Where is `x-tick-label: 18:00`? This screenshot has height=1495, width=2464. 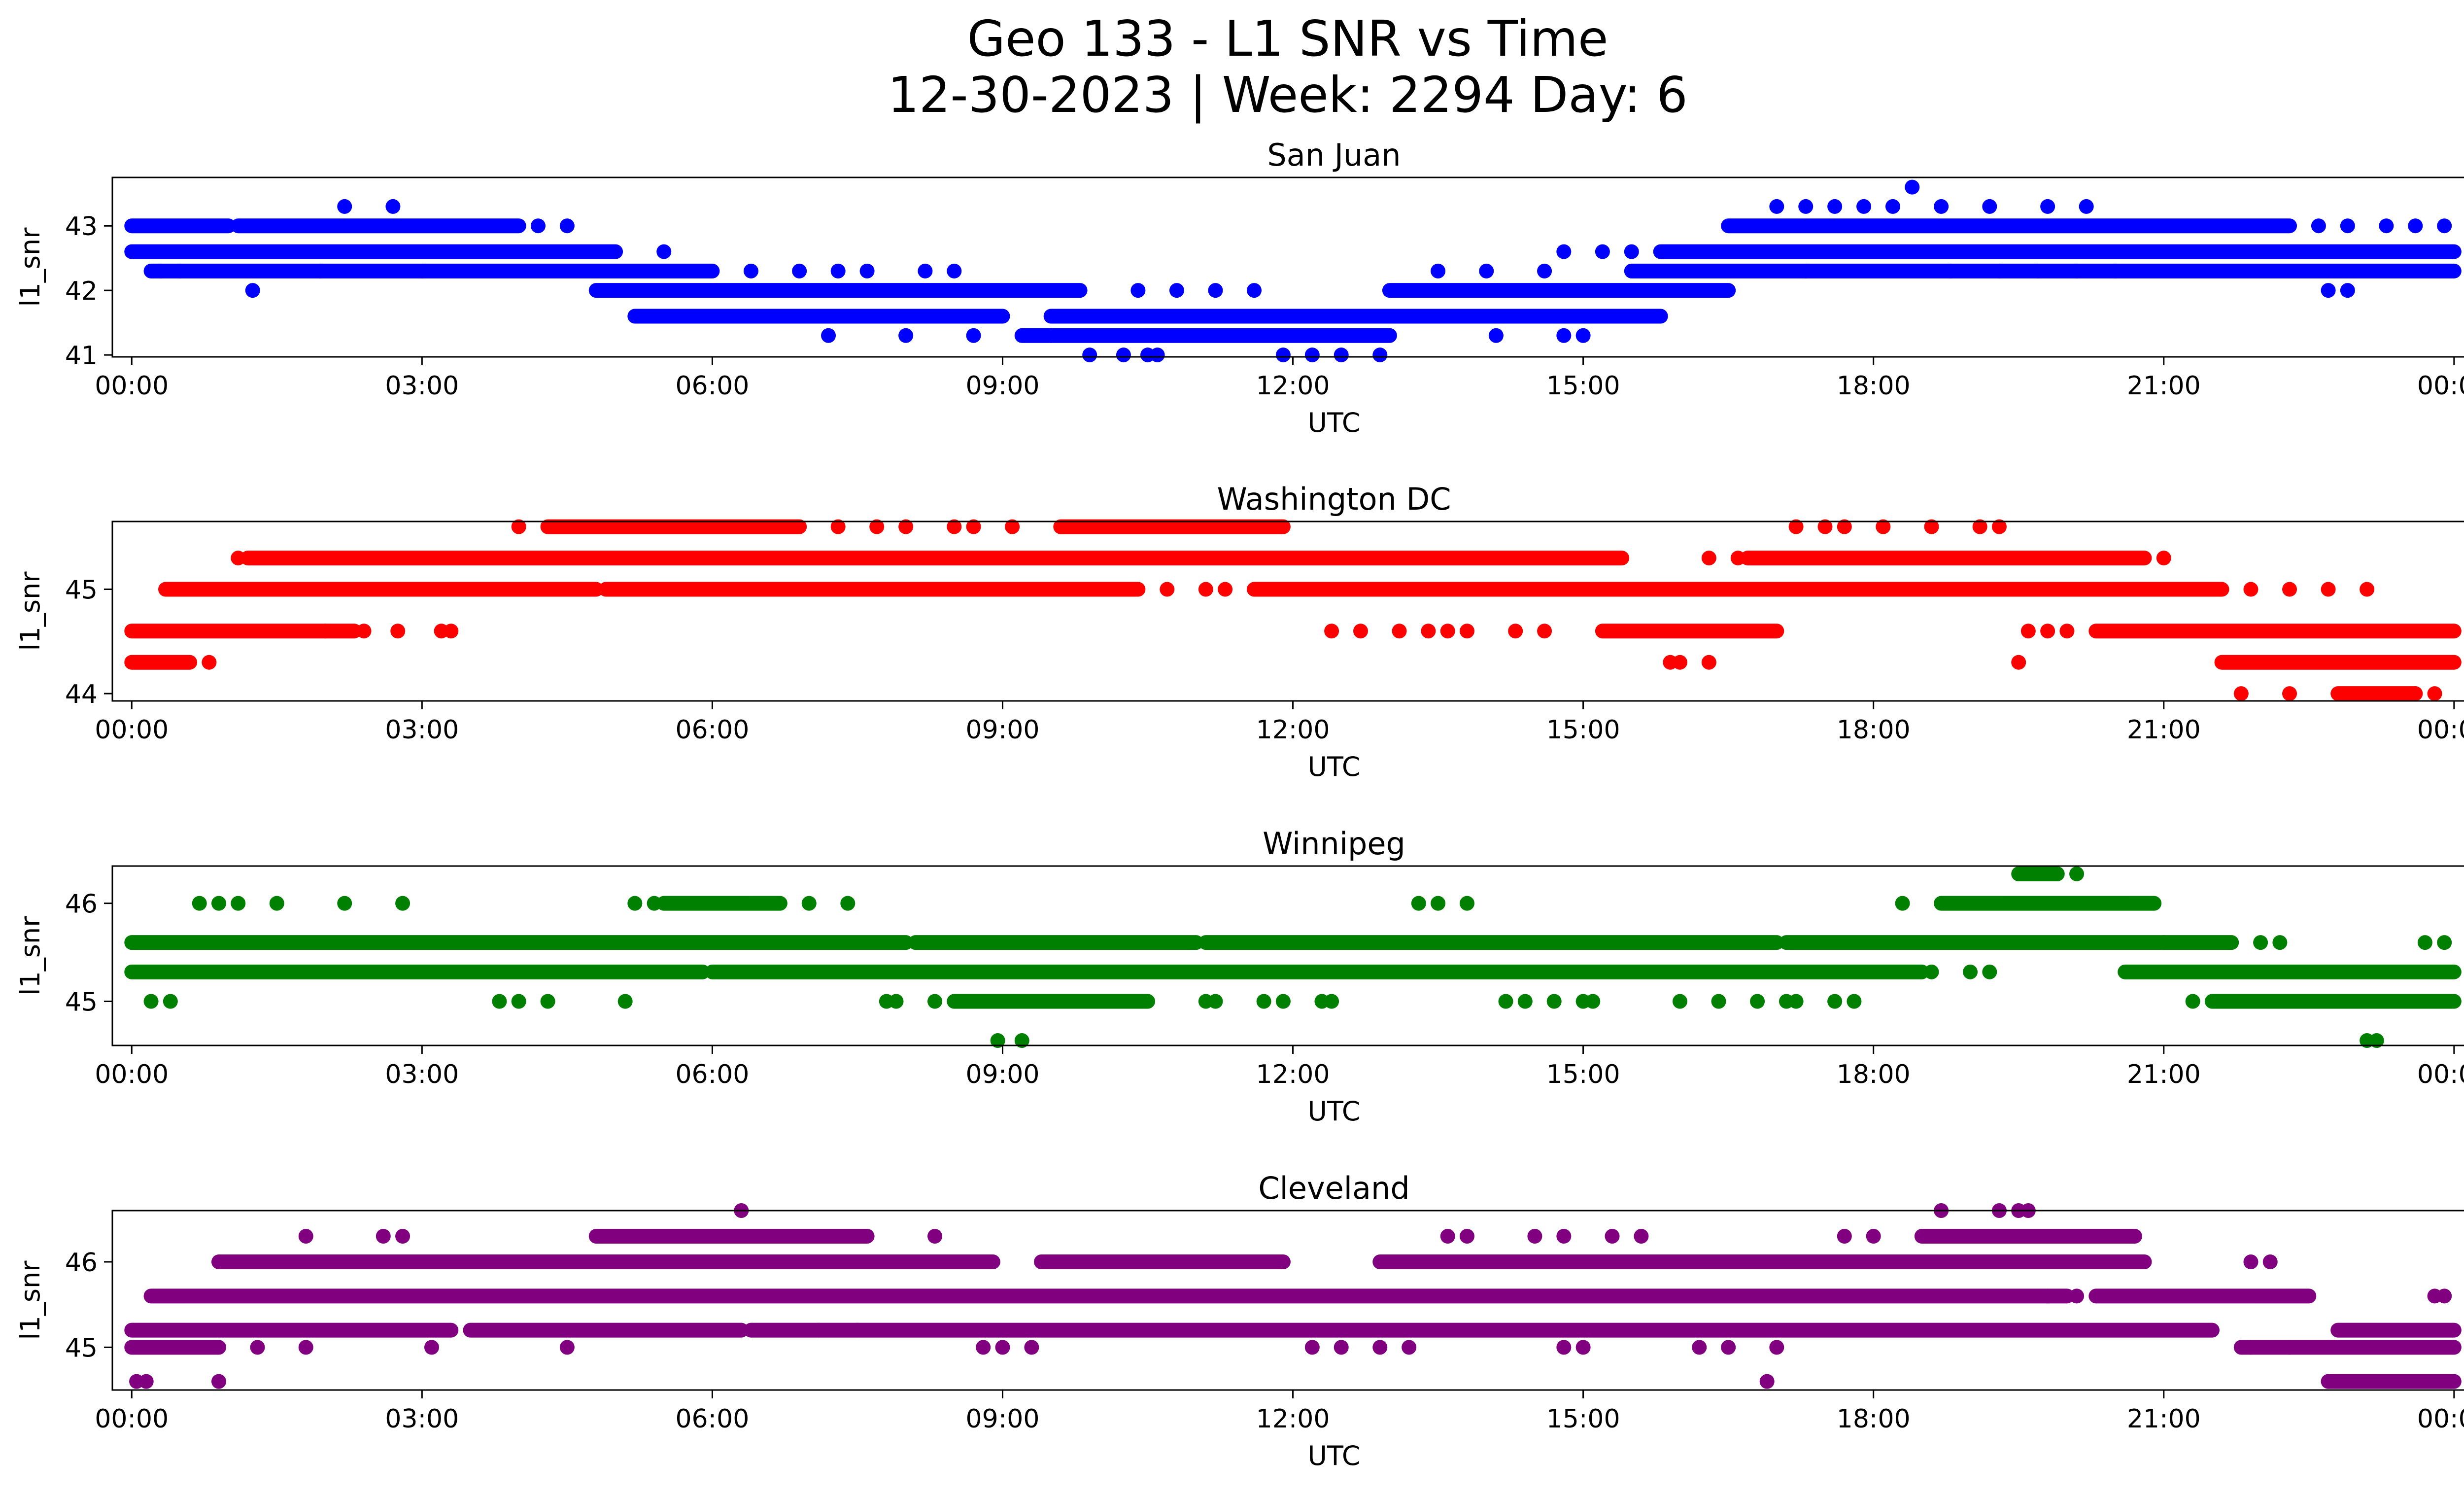
x-tick-label: 18:00 is located at coordinates (1874, 386).